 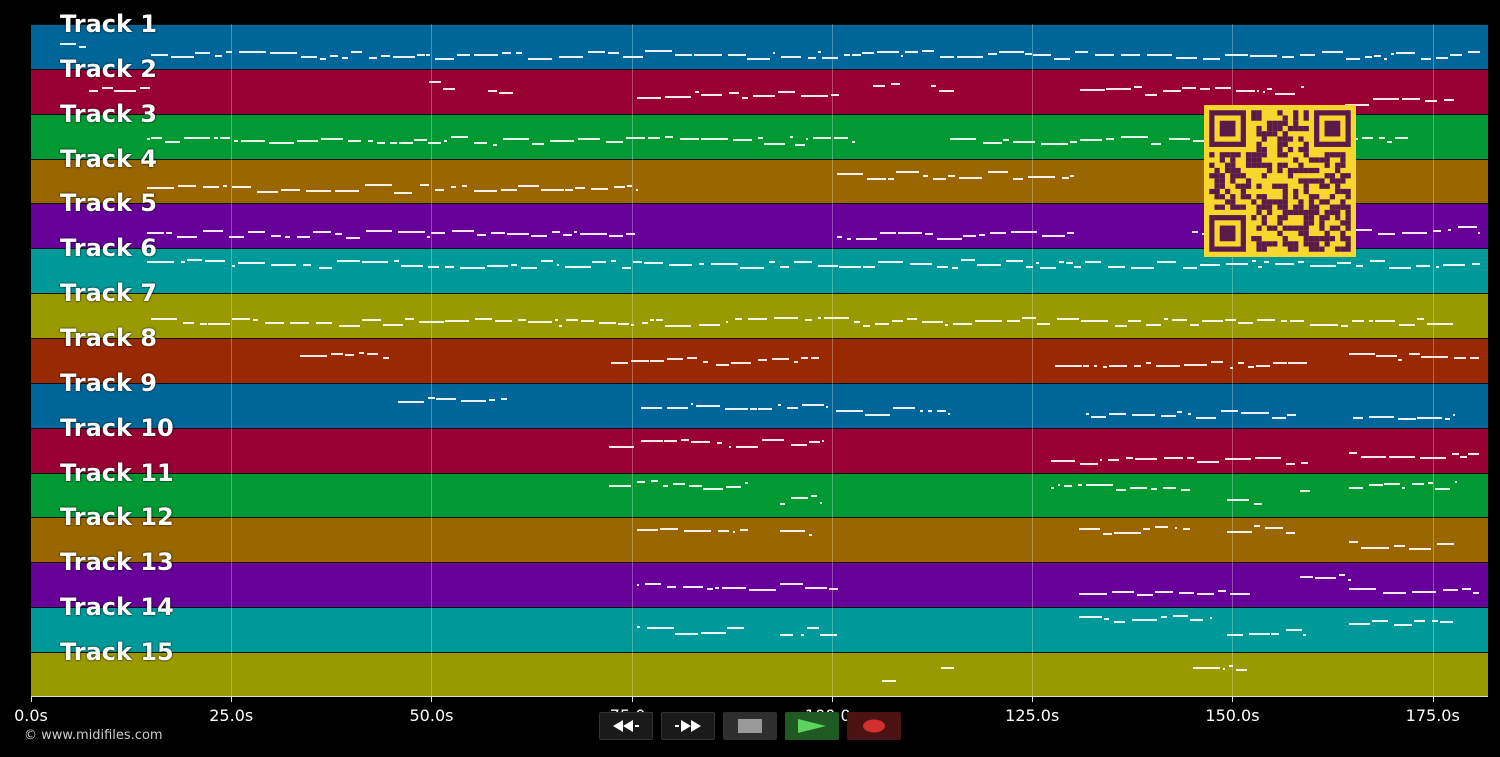 I want to click on rewind-icon, so click(x=626, y=726).